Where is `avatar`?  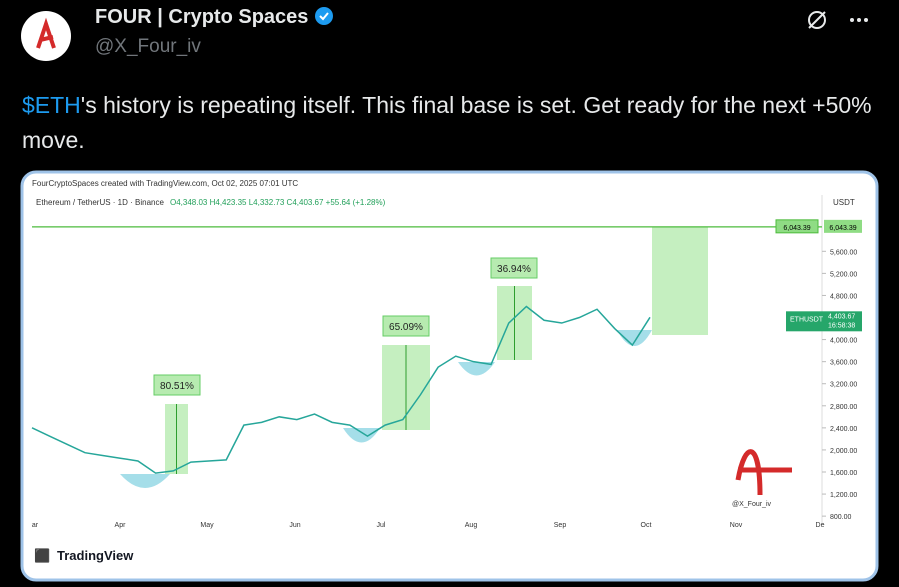
avatar is located at coordinates (46, 36).